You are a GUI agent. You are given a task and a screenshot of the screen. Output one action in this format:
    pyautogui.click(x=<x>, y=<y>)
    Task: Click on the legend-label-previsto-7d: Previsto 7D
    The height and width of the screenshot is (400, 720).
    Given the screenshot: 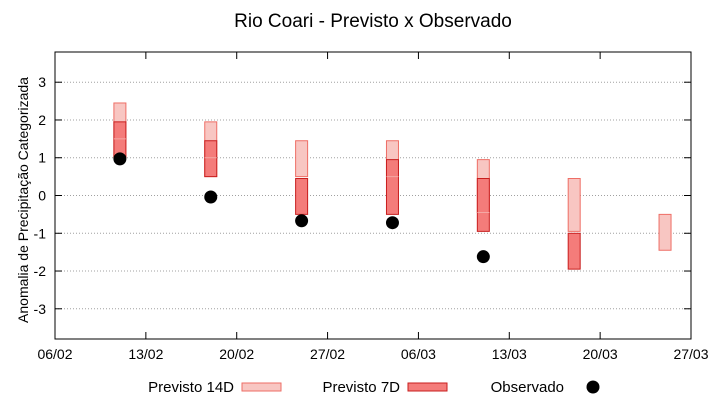 What is the action you would take?
    pyautogui.click(x=361, y=387)
    